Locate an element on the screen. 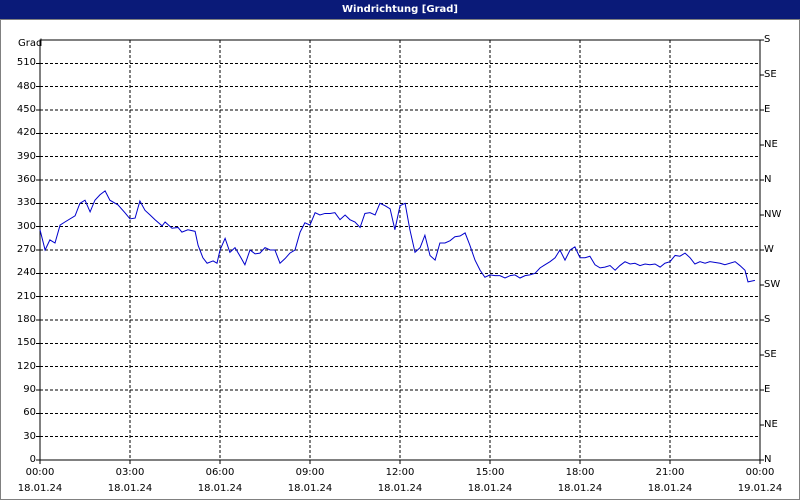  x-tick-label: 06:00 18.01.24 is located at coordinates (220, 480).